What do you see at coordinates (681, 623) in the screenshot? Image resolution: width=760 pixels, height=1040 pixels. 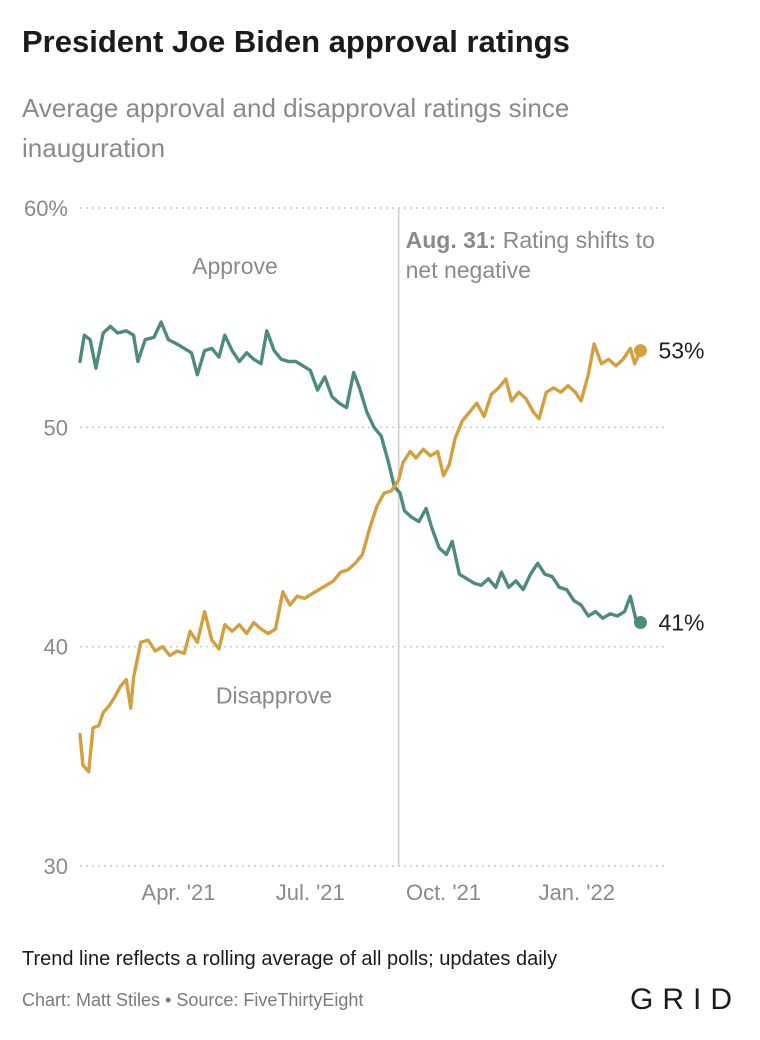 I see `end-label-approve: 41%` at bounding box center [681, 623].